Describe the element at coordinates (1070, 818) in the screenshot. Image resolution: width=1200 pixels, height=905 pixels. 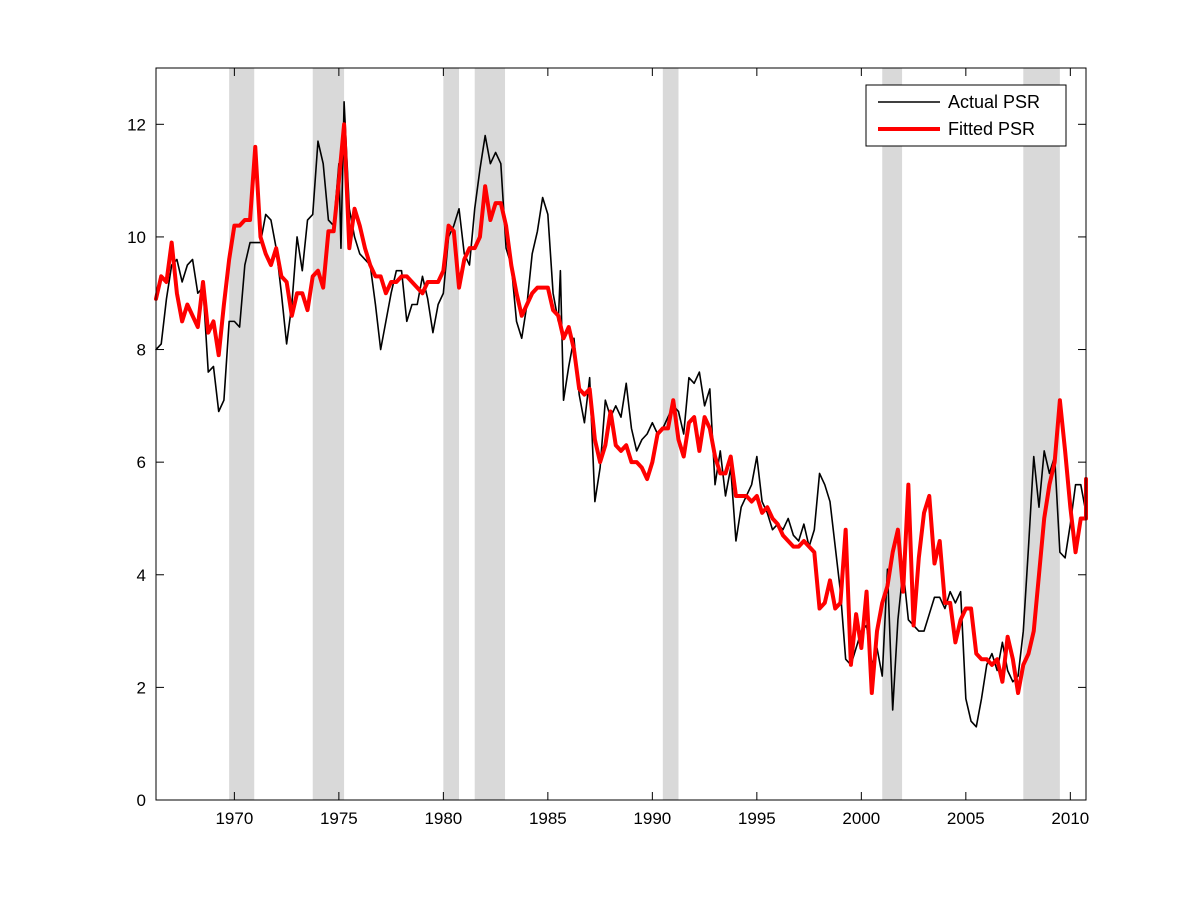
I see `x-tick-label: 2010` at that location.